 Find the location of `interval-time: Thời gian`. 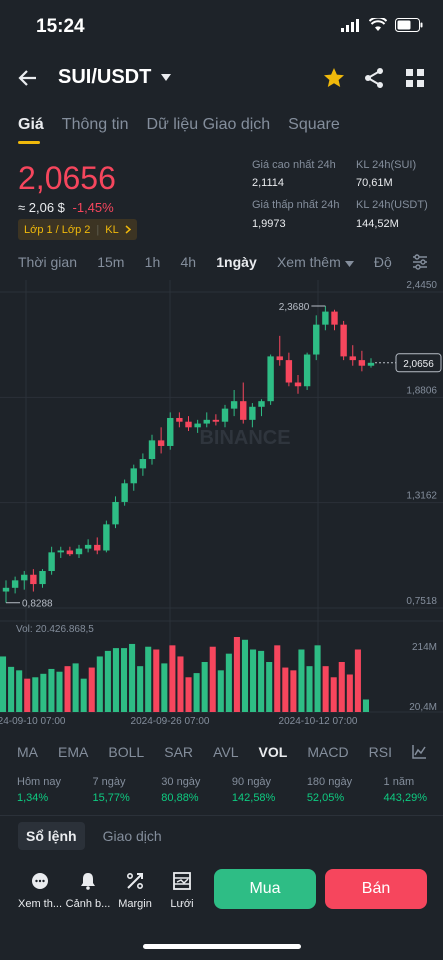

interval-time: Thời gian is located at coordinates (47, 262).